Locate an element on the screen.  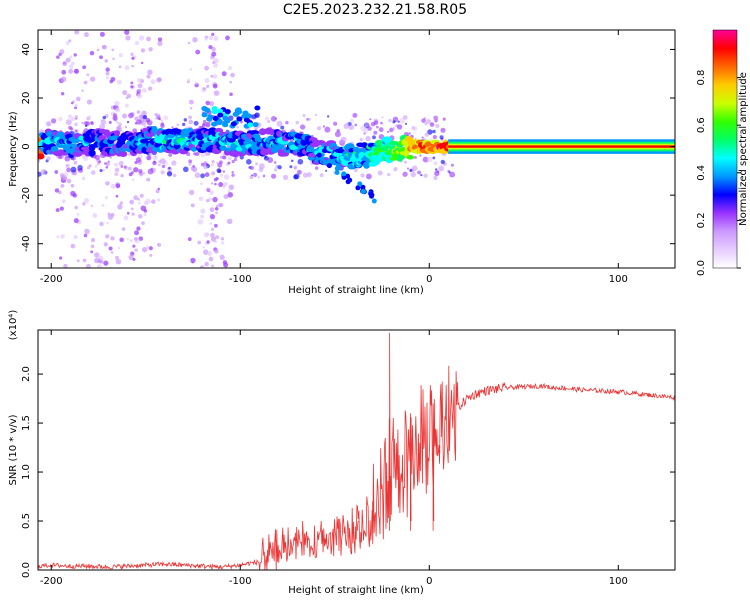
spectrogram-x-tick-label: 0 is located at coordinates (429, 279).